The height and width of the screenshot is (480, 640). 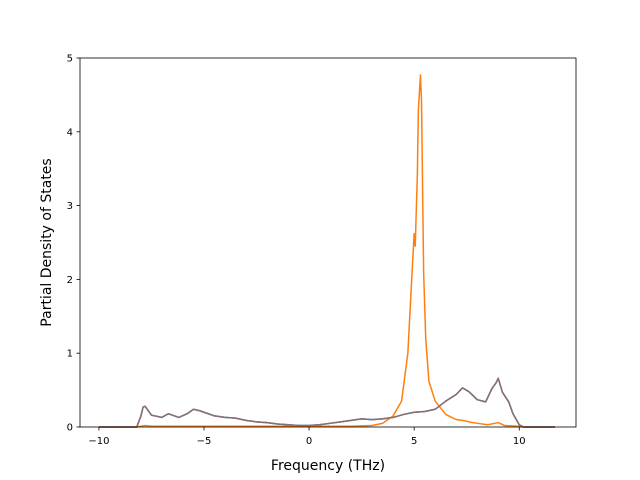 I want to click on x-axis: −10 −5 0 5 10, so click(x=307, y=437).